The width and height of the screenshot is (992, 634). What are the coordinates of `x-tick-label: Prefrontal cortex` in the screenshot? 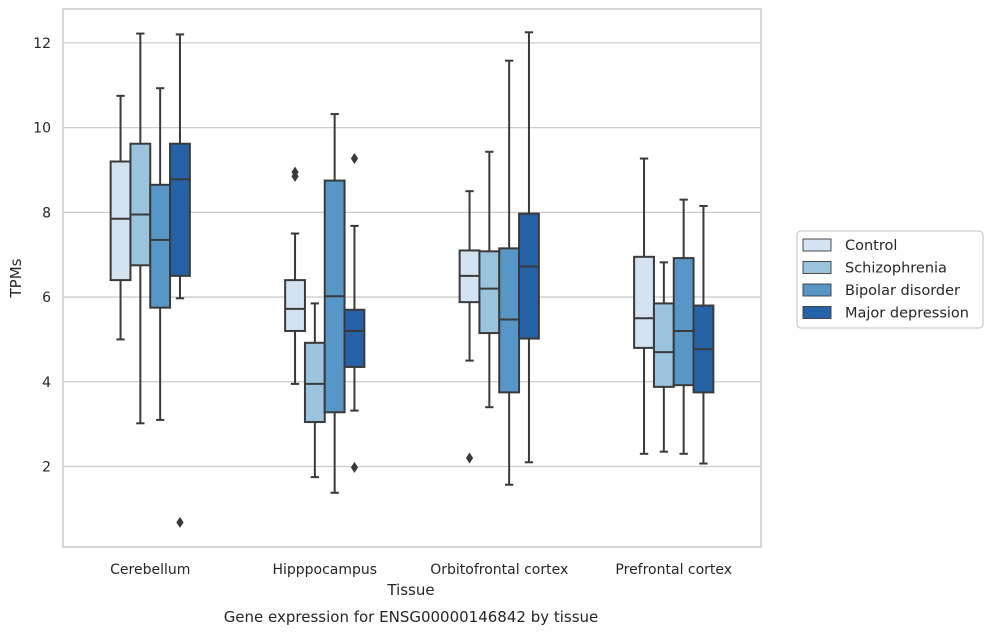 It's located at (673, 570).